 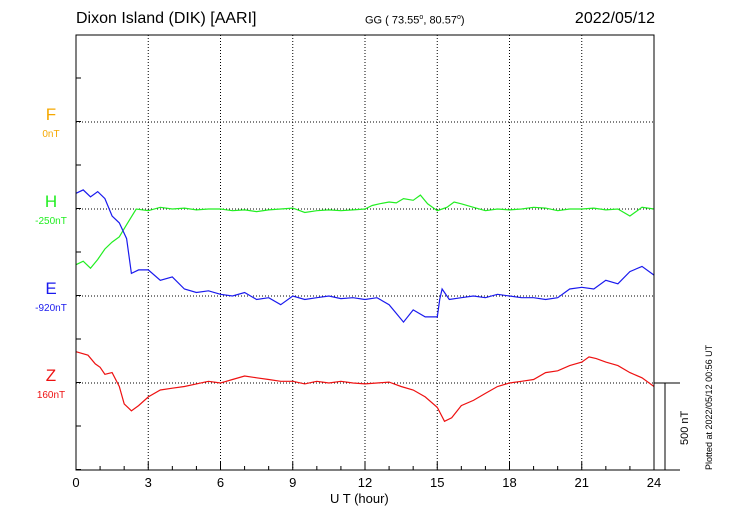 What do you see at coordinates (359, 498) in the screenshot?
I see `x-axis-label: U T (hour)` at bounding box center [359, 498].